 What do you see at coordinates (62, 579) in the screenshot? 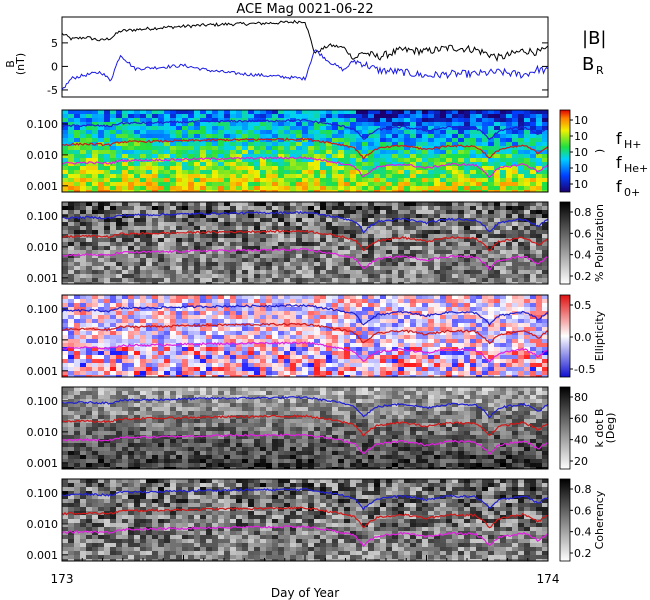
I see `x-tick-173: 173` at bounding box center [62, 579].